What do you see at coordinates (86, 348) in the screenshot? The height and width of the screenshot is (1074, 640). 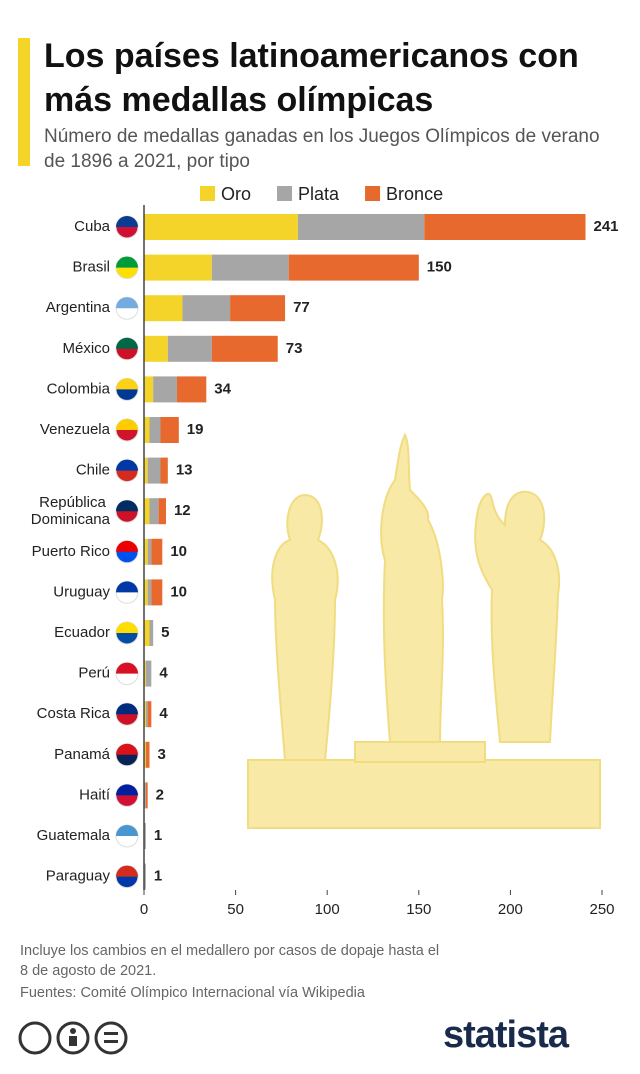 I see `y-tick-label: México` at bounding box center [86, 348].